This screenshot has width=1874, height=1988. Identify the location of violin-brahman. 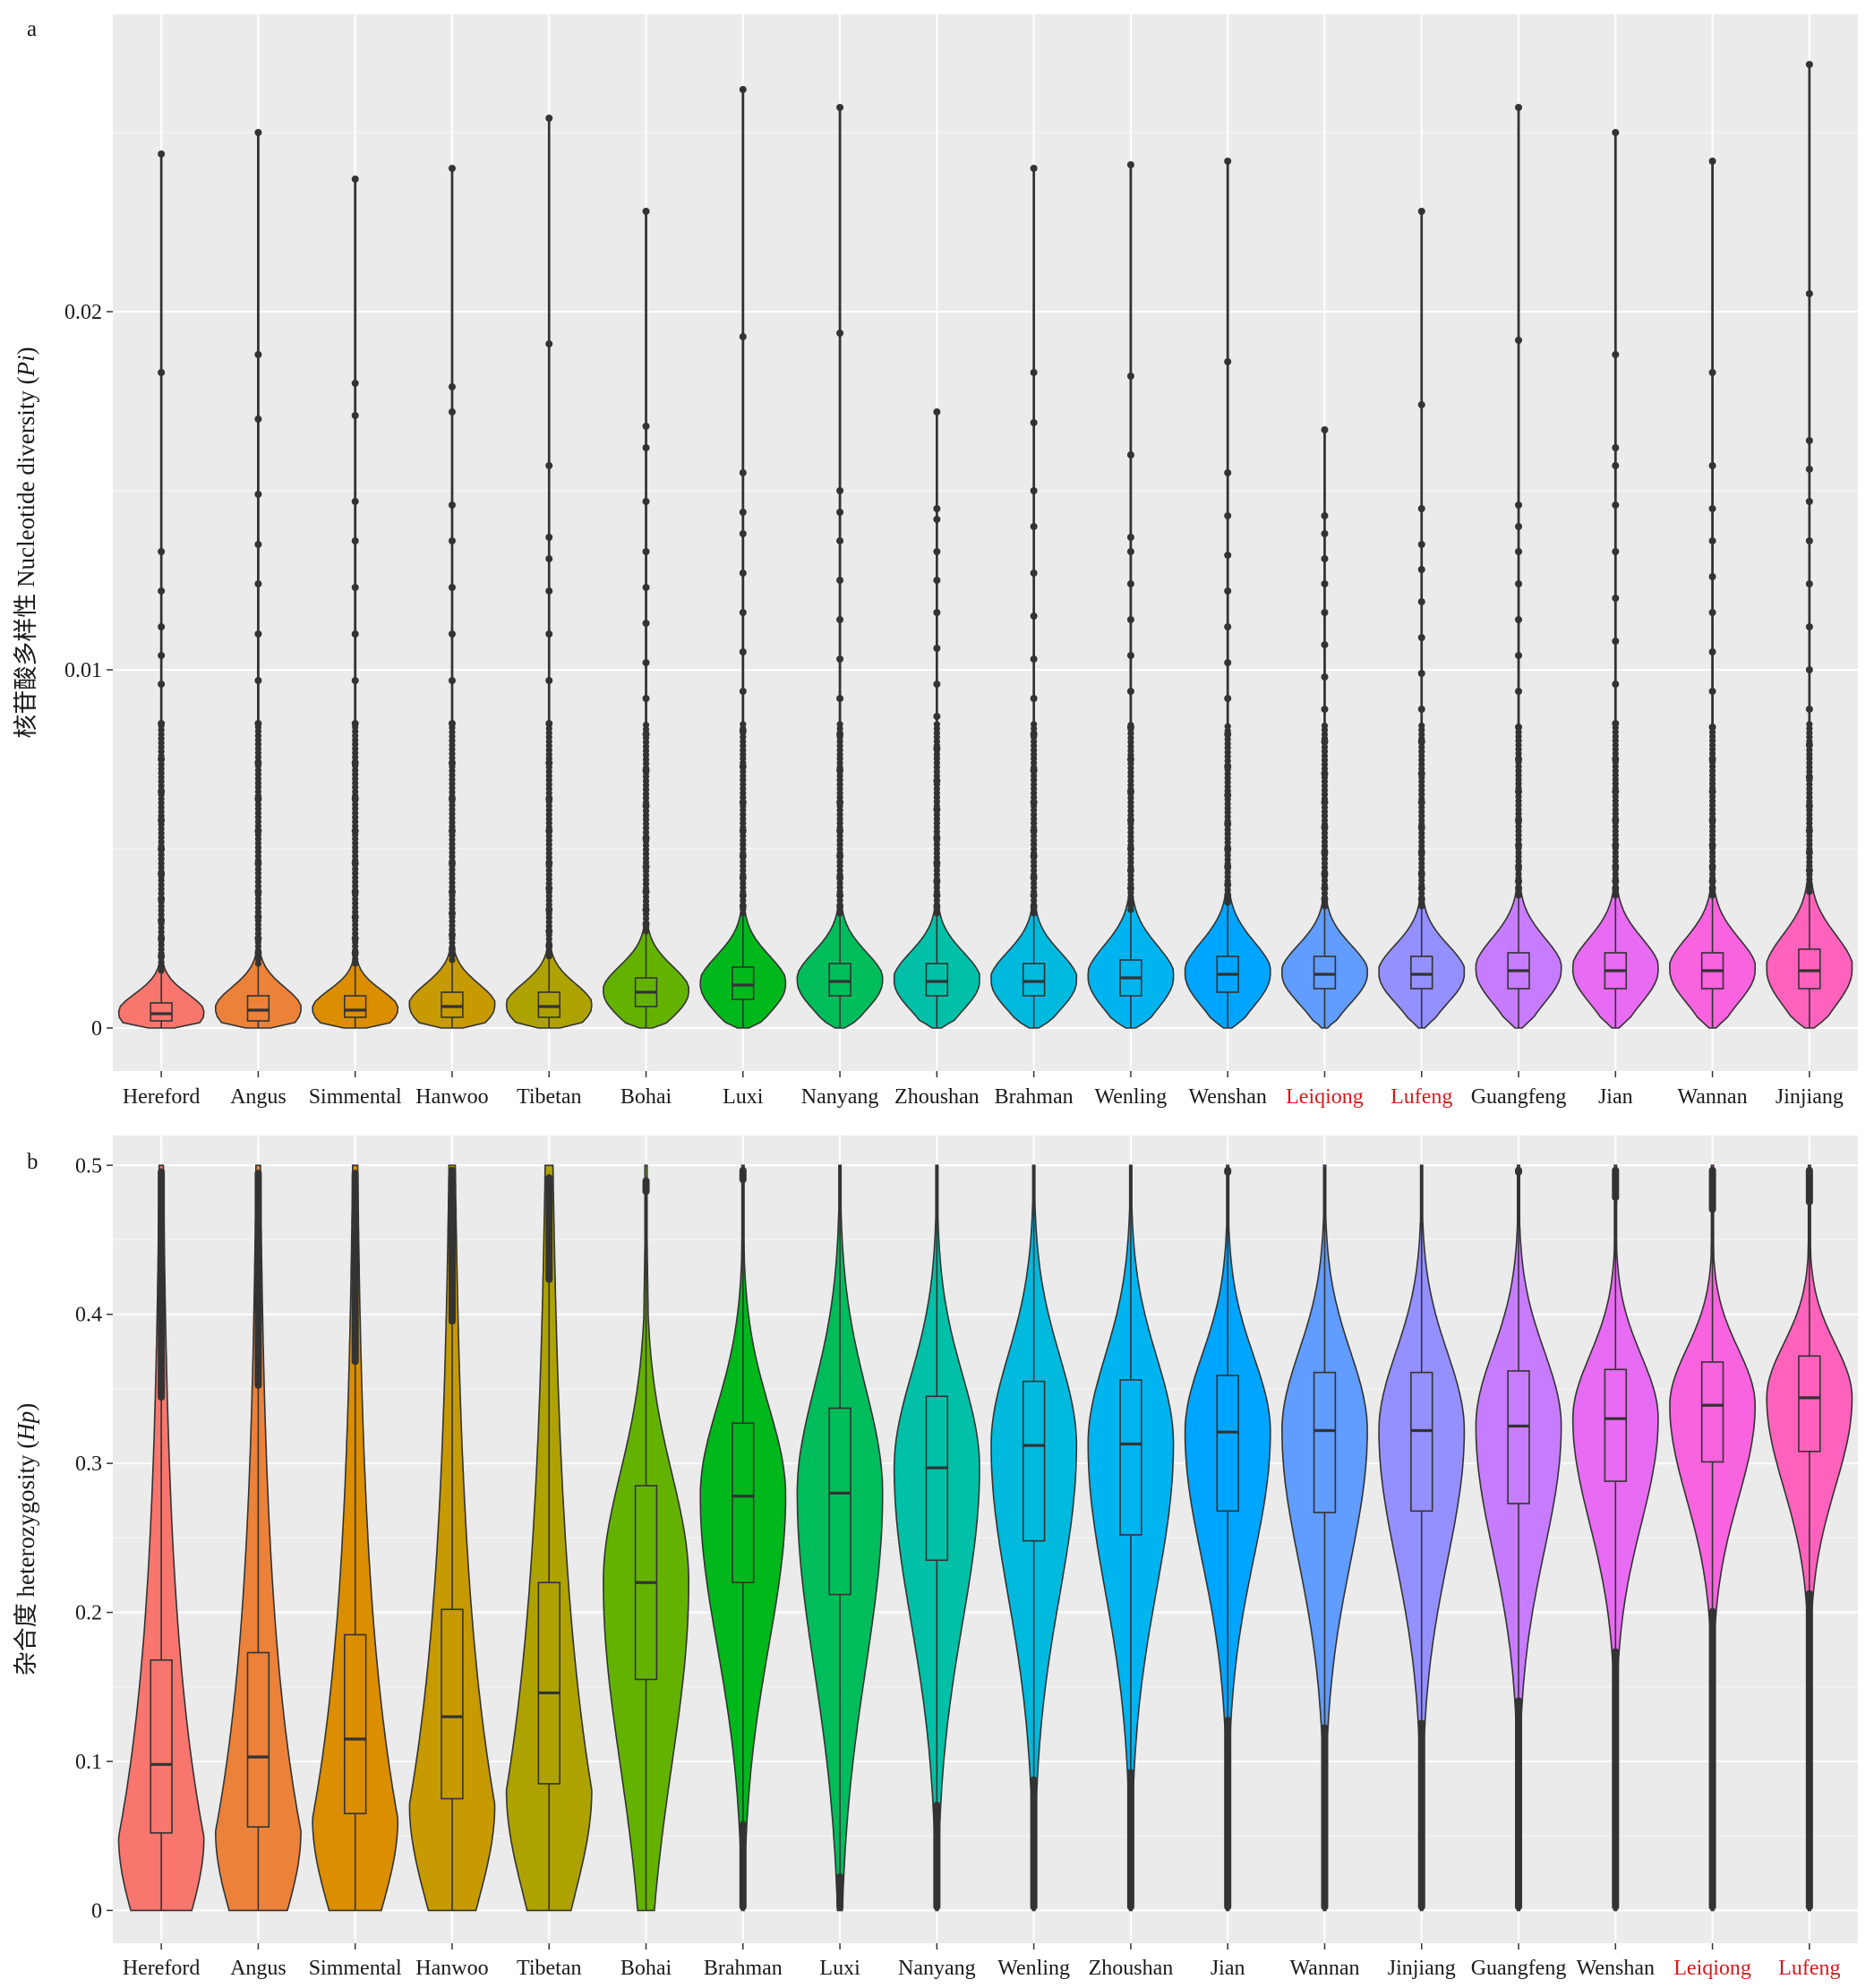
(1034, 597).